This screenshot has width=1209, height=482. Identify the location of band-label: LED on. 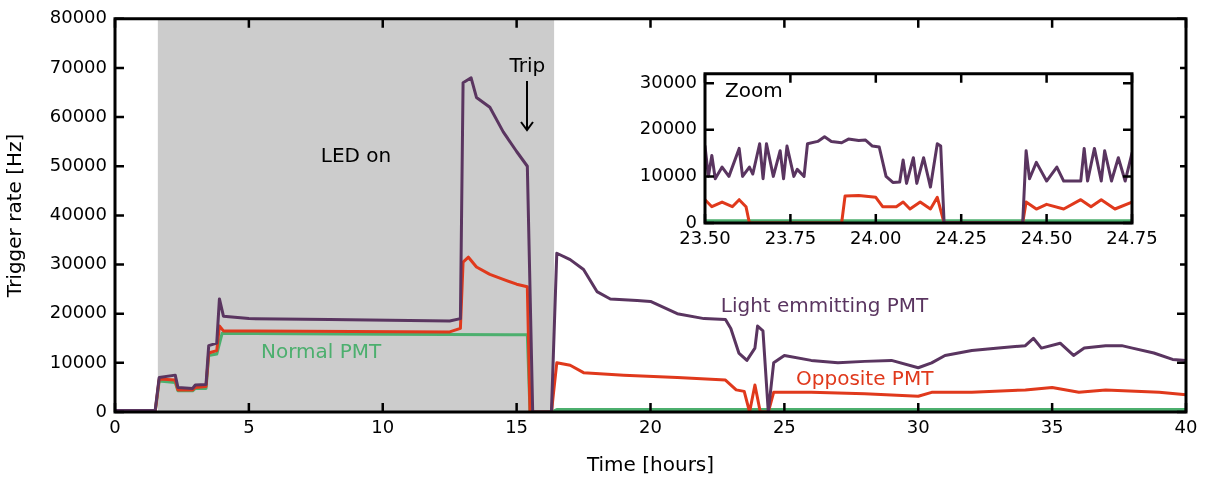
(356, 154).